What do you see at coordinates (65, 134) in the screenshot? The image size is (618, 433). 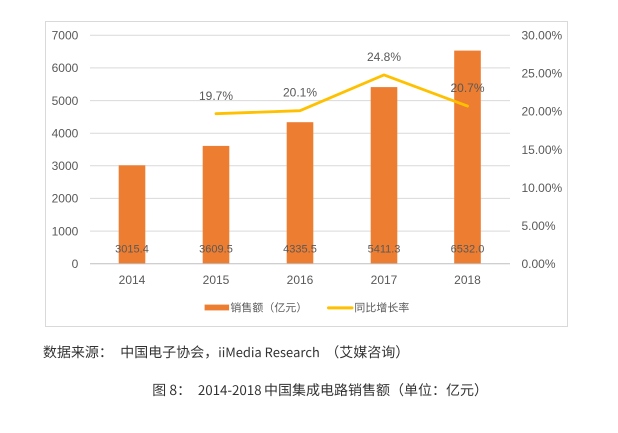 I see `svg-text: 4000` at bounding box center [65, 134].